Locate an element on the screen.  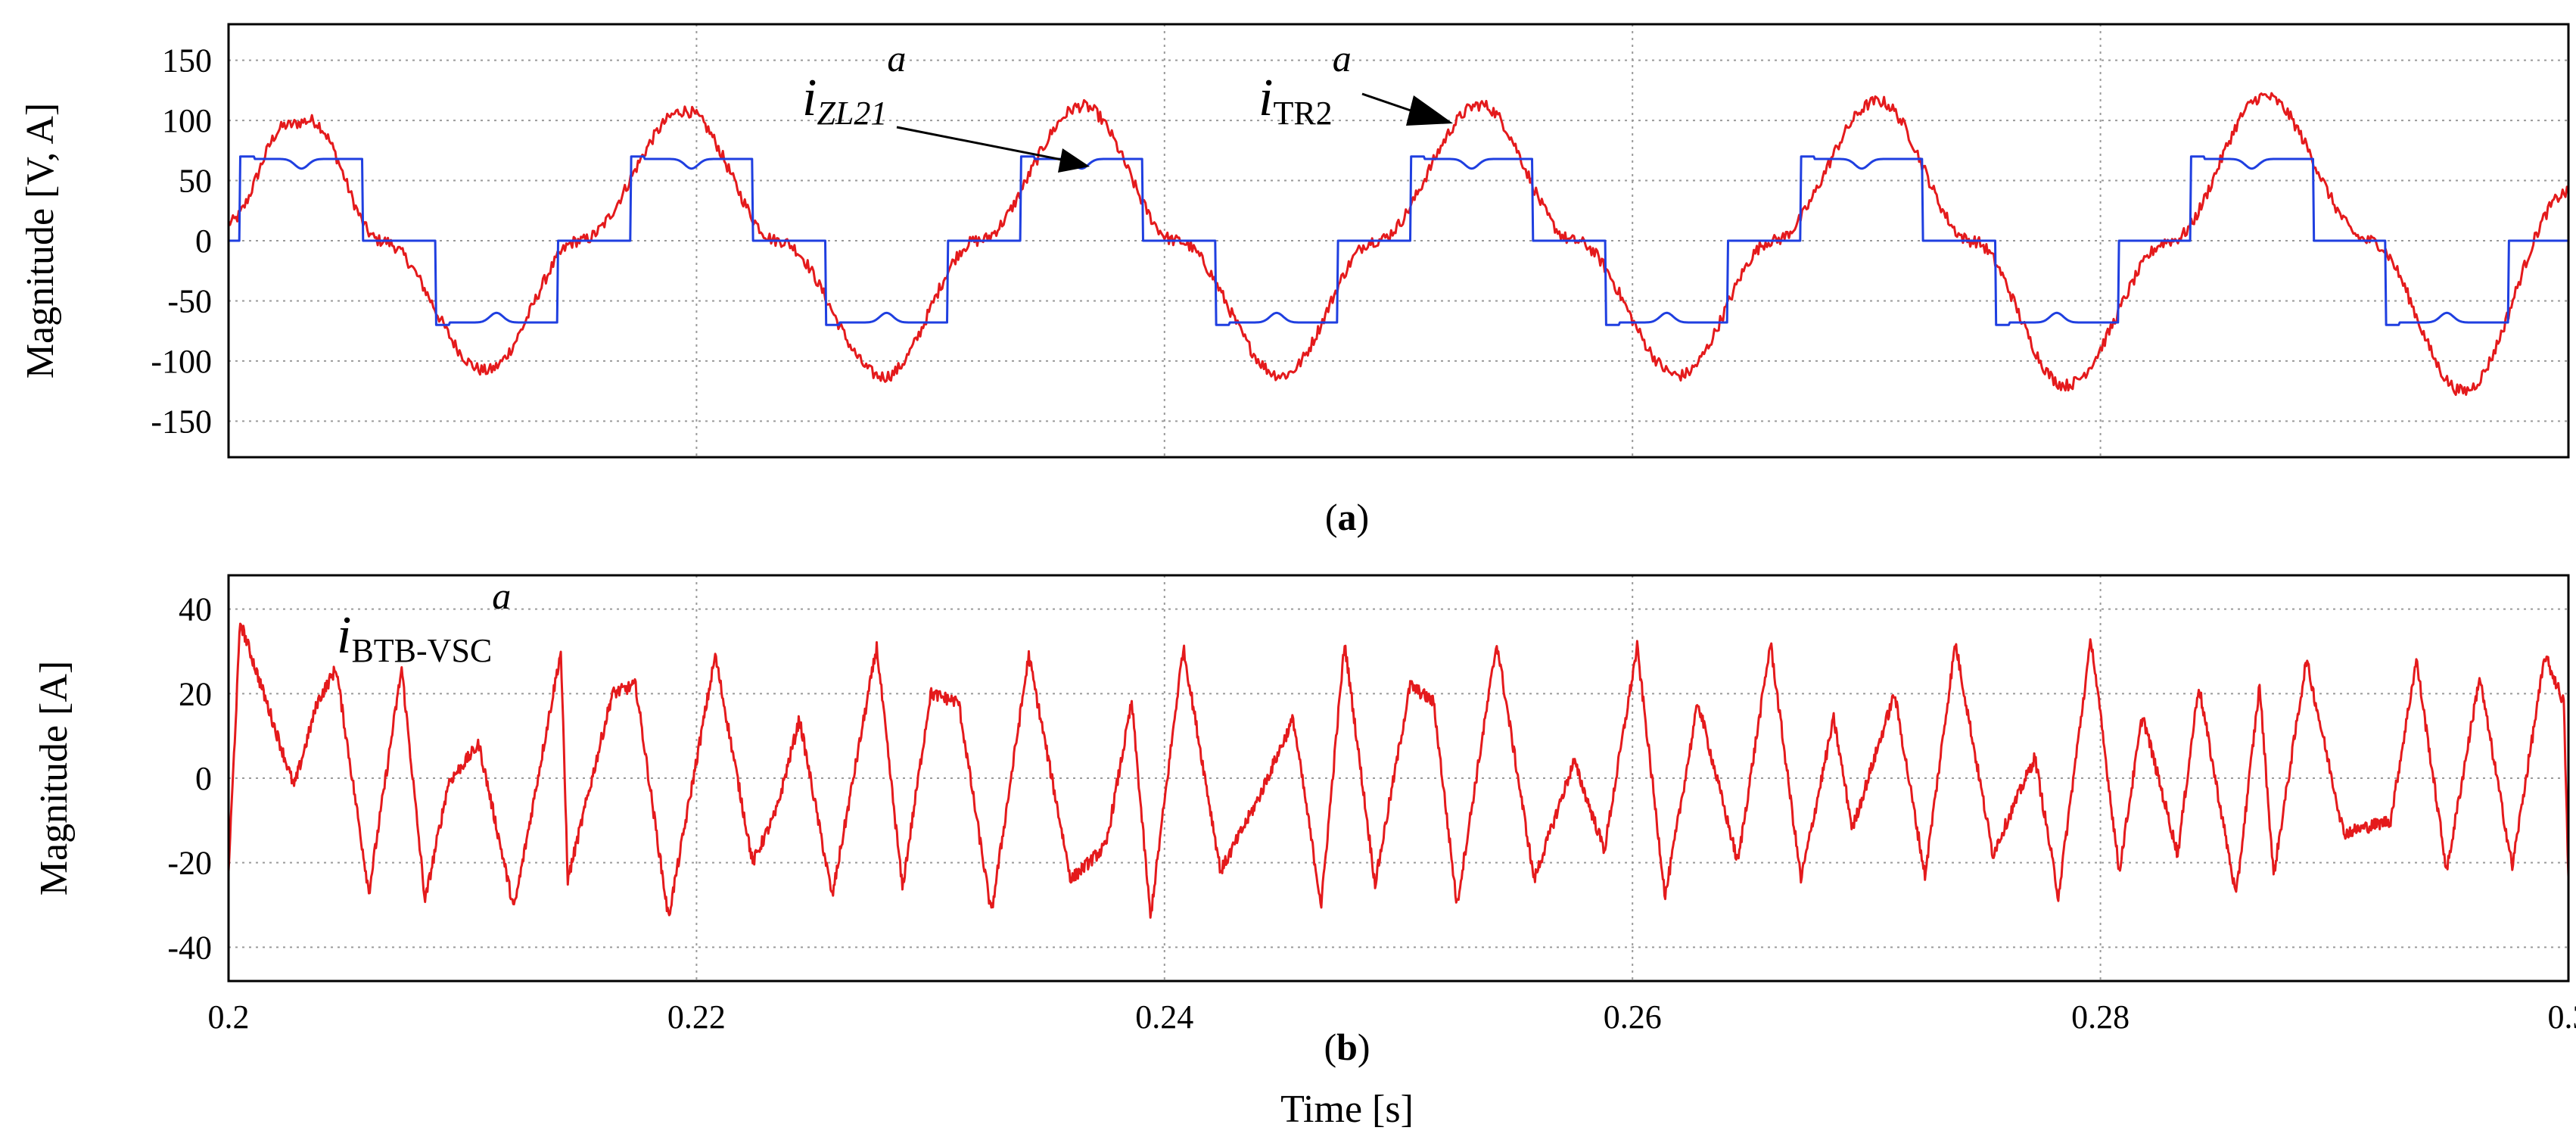
svg-text: iTR2a is located at coordinates (1305, 85).